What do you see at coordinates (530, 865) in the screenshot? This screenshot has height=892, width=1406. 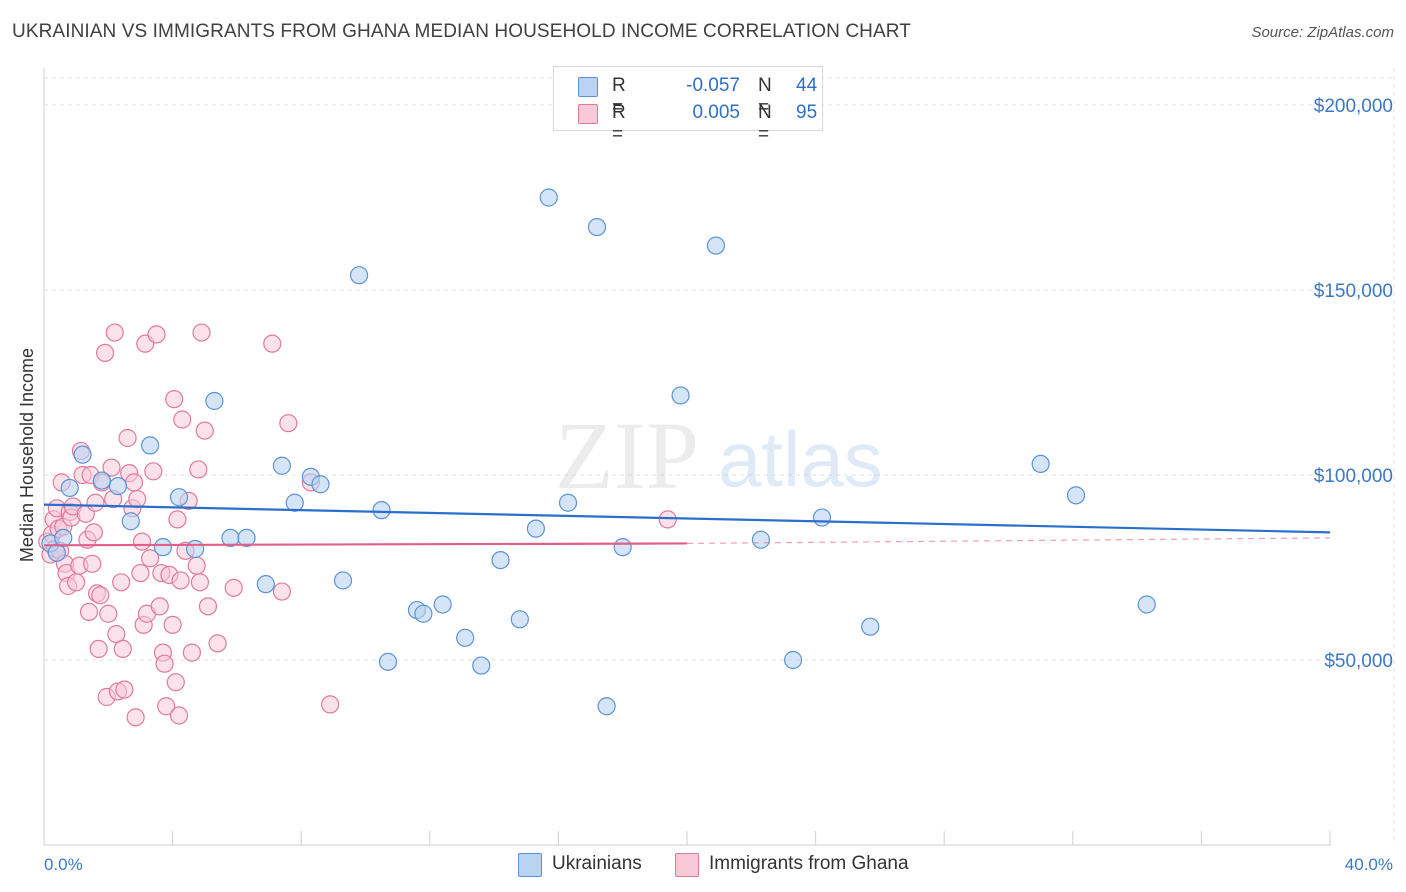 I see `ukrainians-legend-swatch` at bounding box center [530, 865].